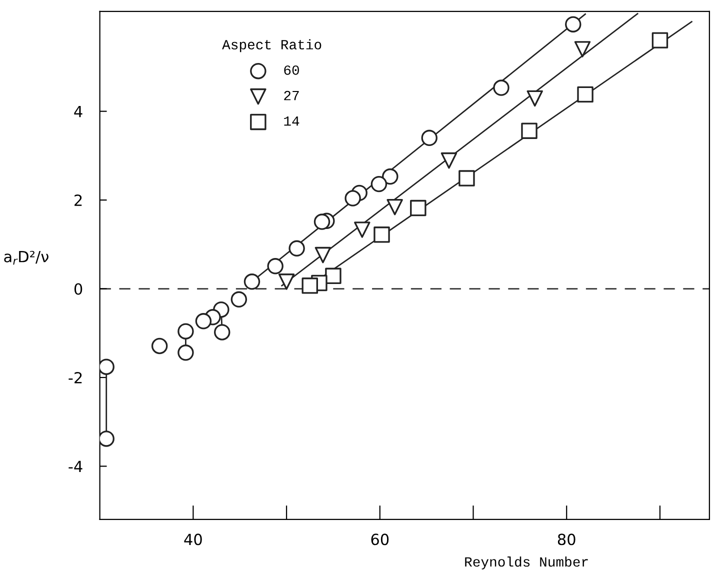 This screenshot has height=574, width=713. I want to click on x-tick-label: 80, so click(567, 540).